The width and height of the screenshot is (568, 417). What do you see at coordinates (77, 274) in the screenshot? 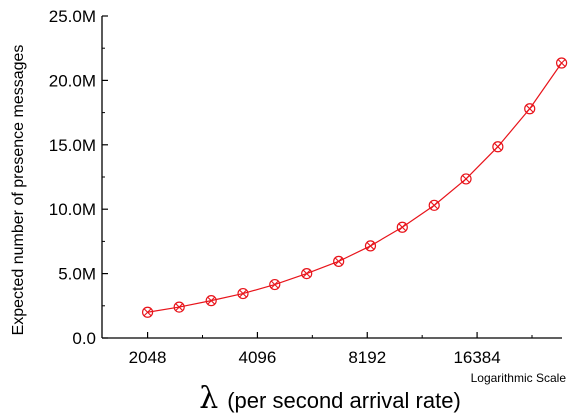
I see `y-tick-label: 5.0M` at bounding box center [77, 274].